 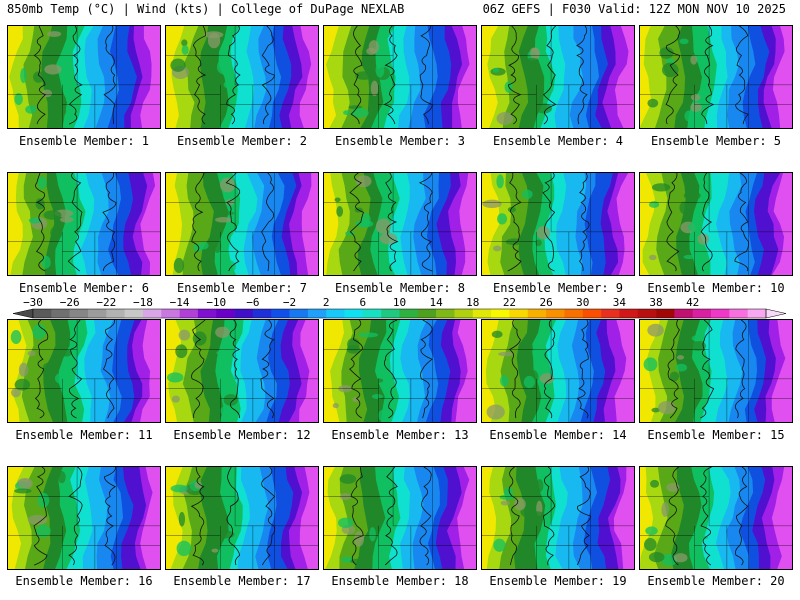 I want to click on ensemble-member-label: Ensemble Member: 18, so click(x=400, y=581).